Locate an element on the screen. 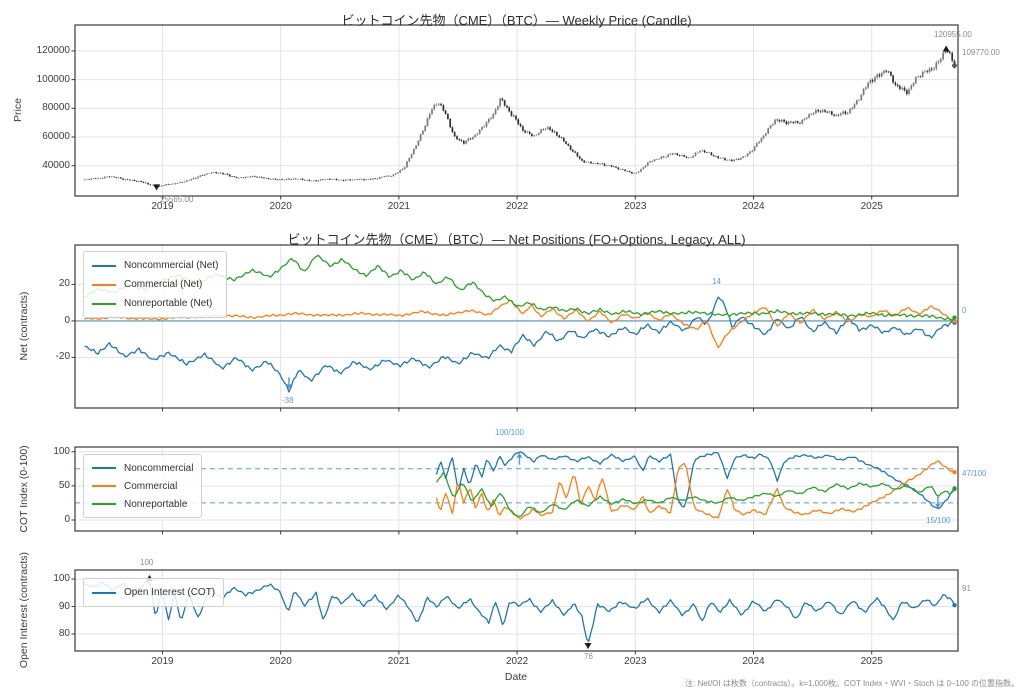 This screenshot has width=1024, height=699. cot-last-annotation: 47/100 is located at coordinates (974, 473).